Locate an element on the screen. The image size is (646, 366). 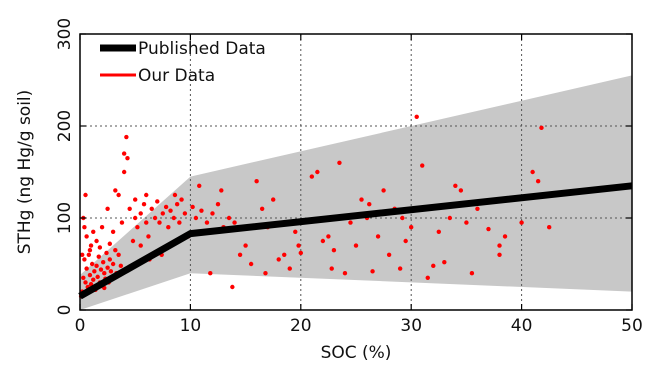
y-axis-title: STHg (ng Hg/g soil) is located at coordinates (25, 172).